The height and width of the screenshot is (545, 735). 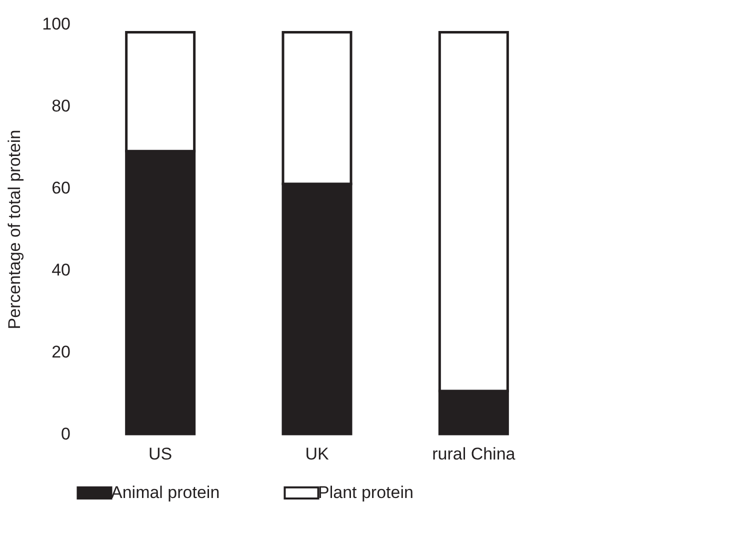 What do you see at coordinates (65, 434) in the screenshot?
I see `y-tick-label: 0` at bounding box center [65, 434].